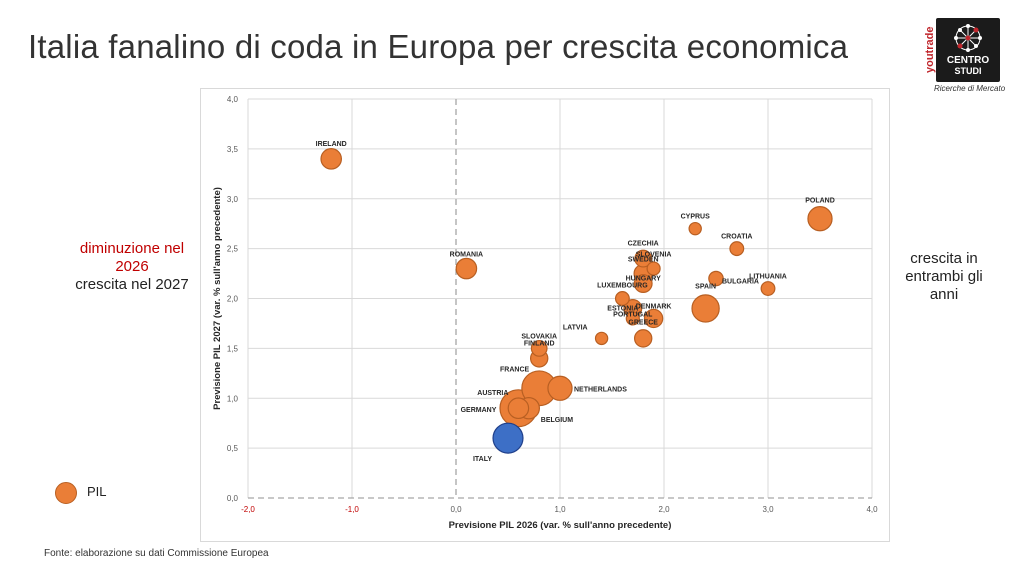 The width and height of the screenshot is (1024, 576). Describe the element at coordinates (518, 408) in the screenshot. I see `bubble-austria` at that location.